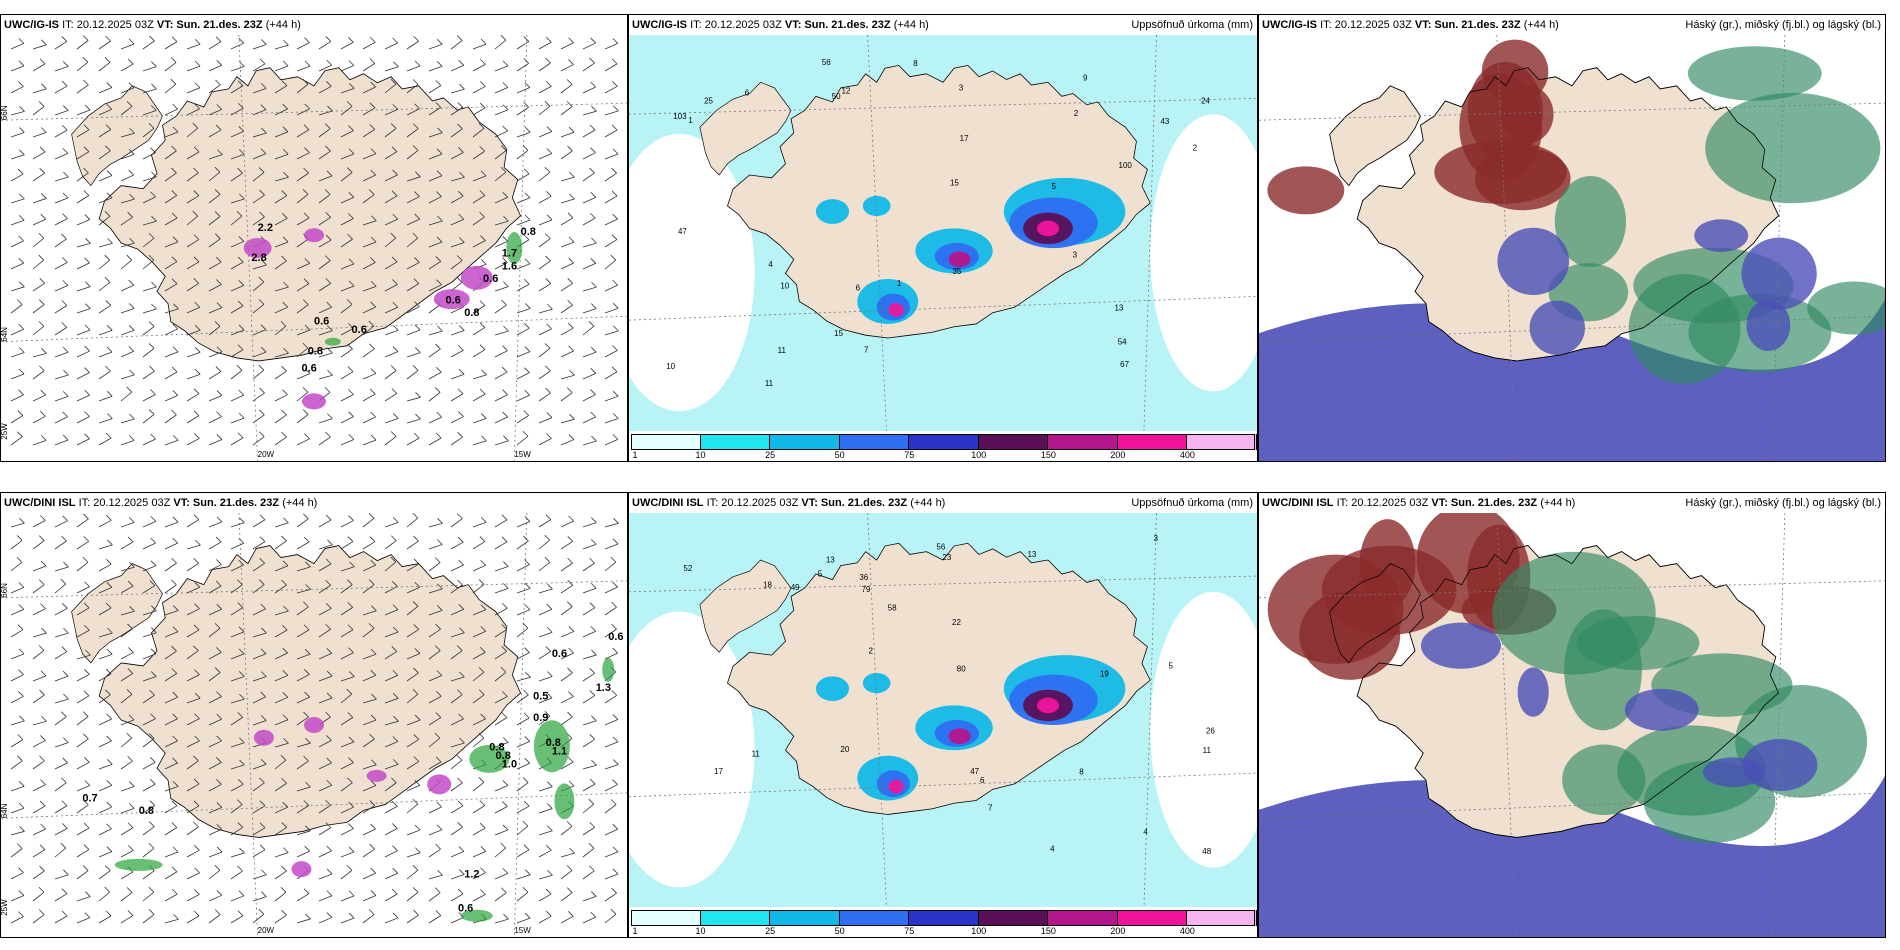  What do you see at coordinates (1206, 851) in the screenshot?
I see `precip-amount-label: 48` at bounding box center [1206, 851].